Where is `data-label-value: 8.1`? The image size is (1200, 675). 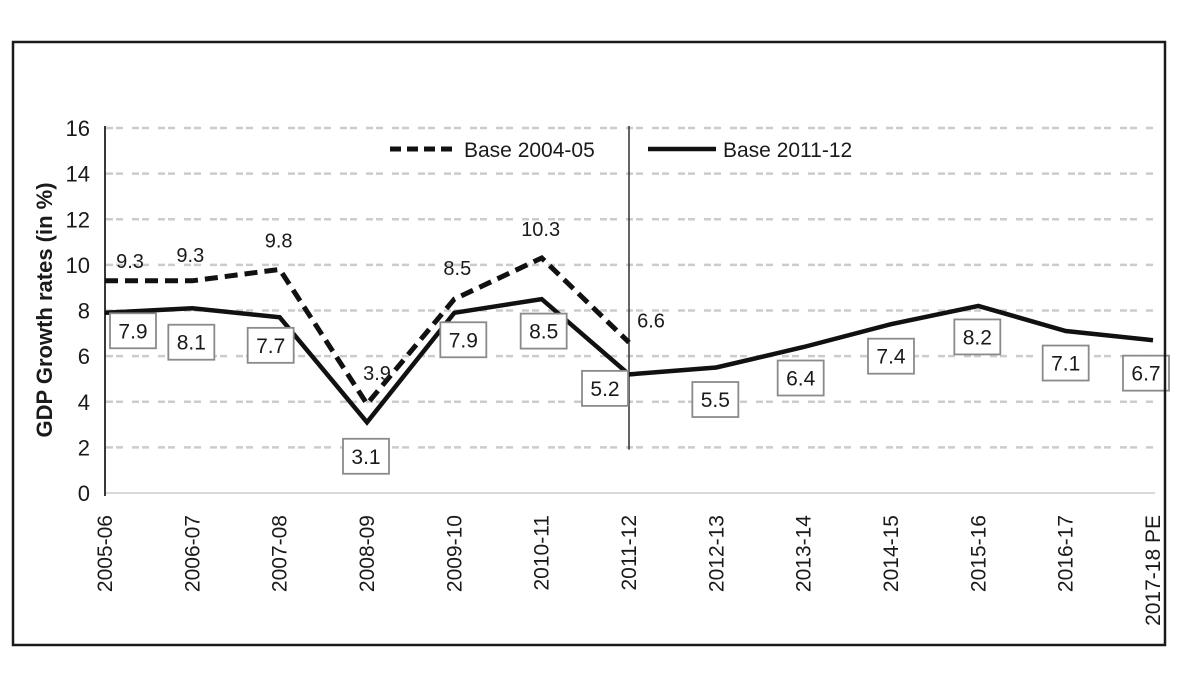 data-label-value: 8.1 is located at coordinates (191, 343).